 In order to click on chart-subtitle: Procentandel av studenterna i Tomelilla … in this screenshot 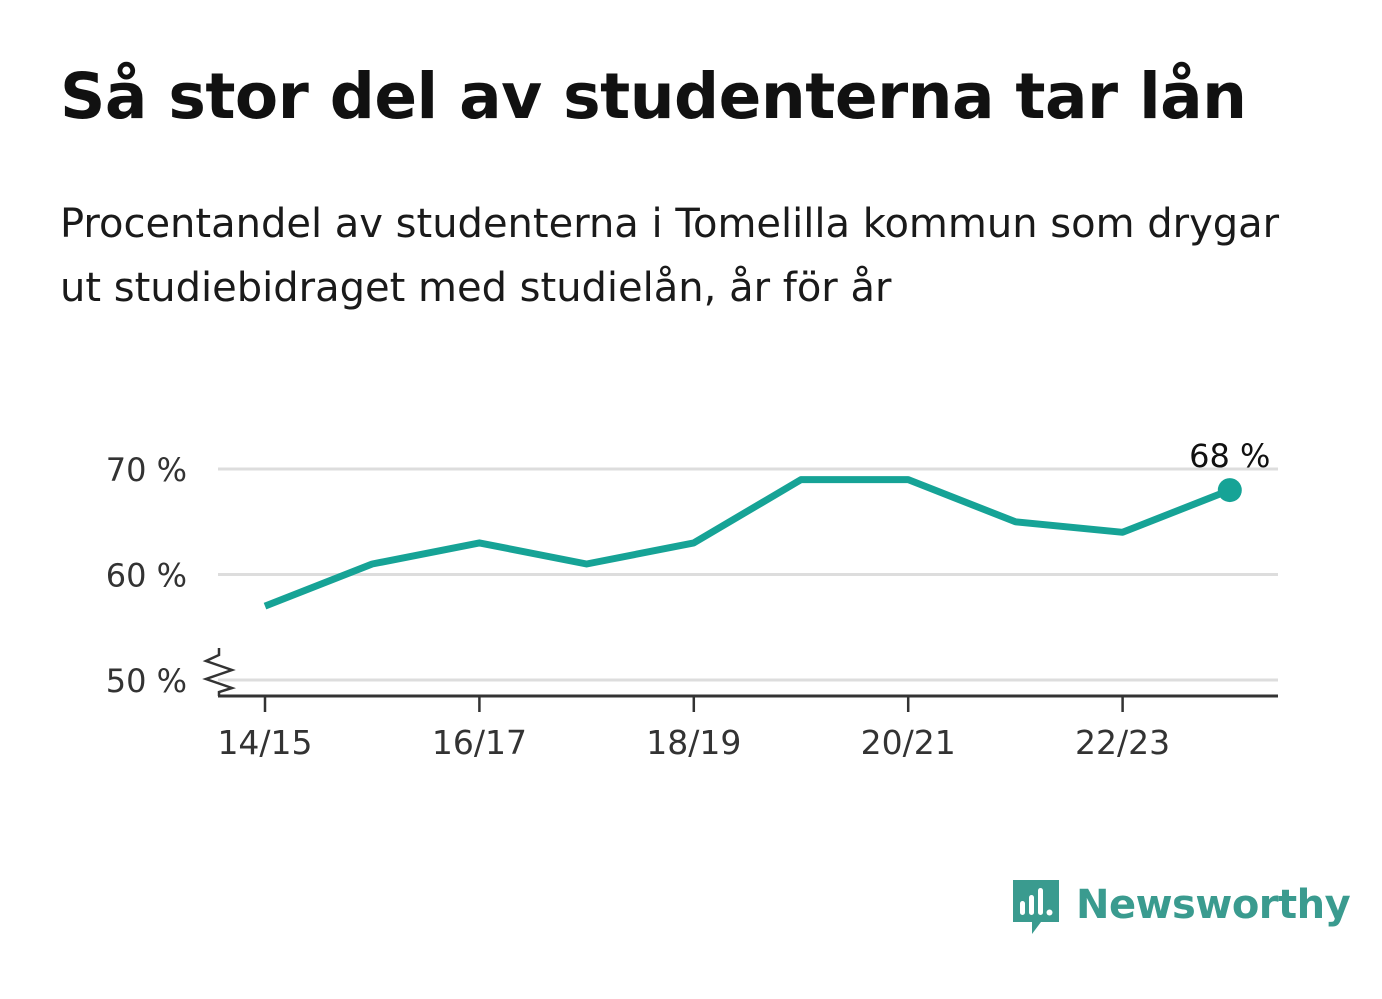, I will do `click(670, 256)`.